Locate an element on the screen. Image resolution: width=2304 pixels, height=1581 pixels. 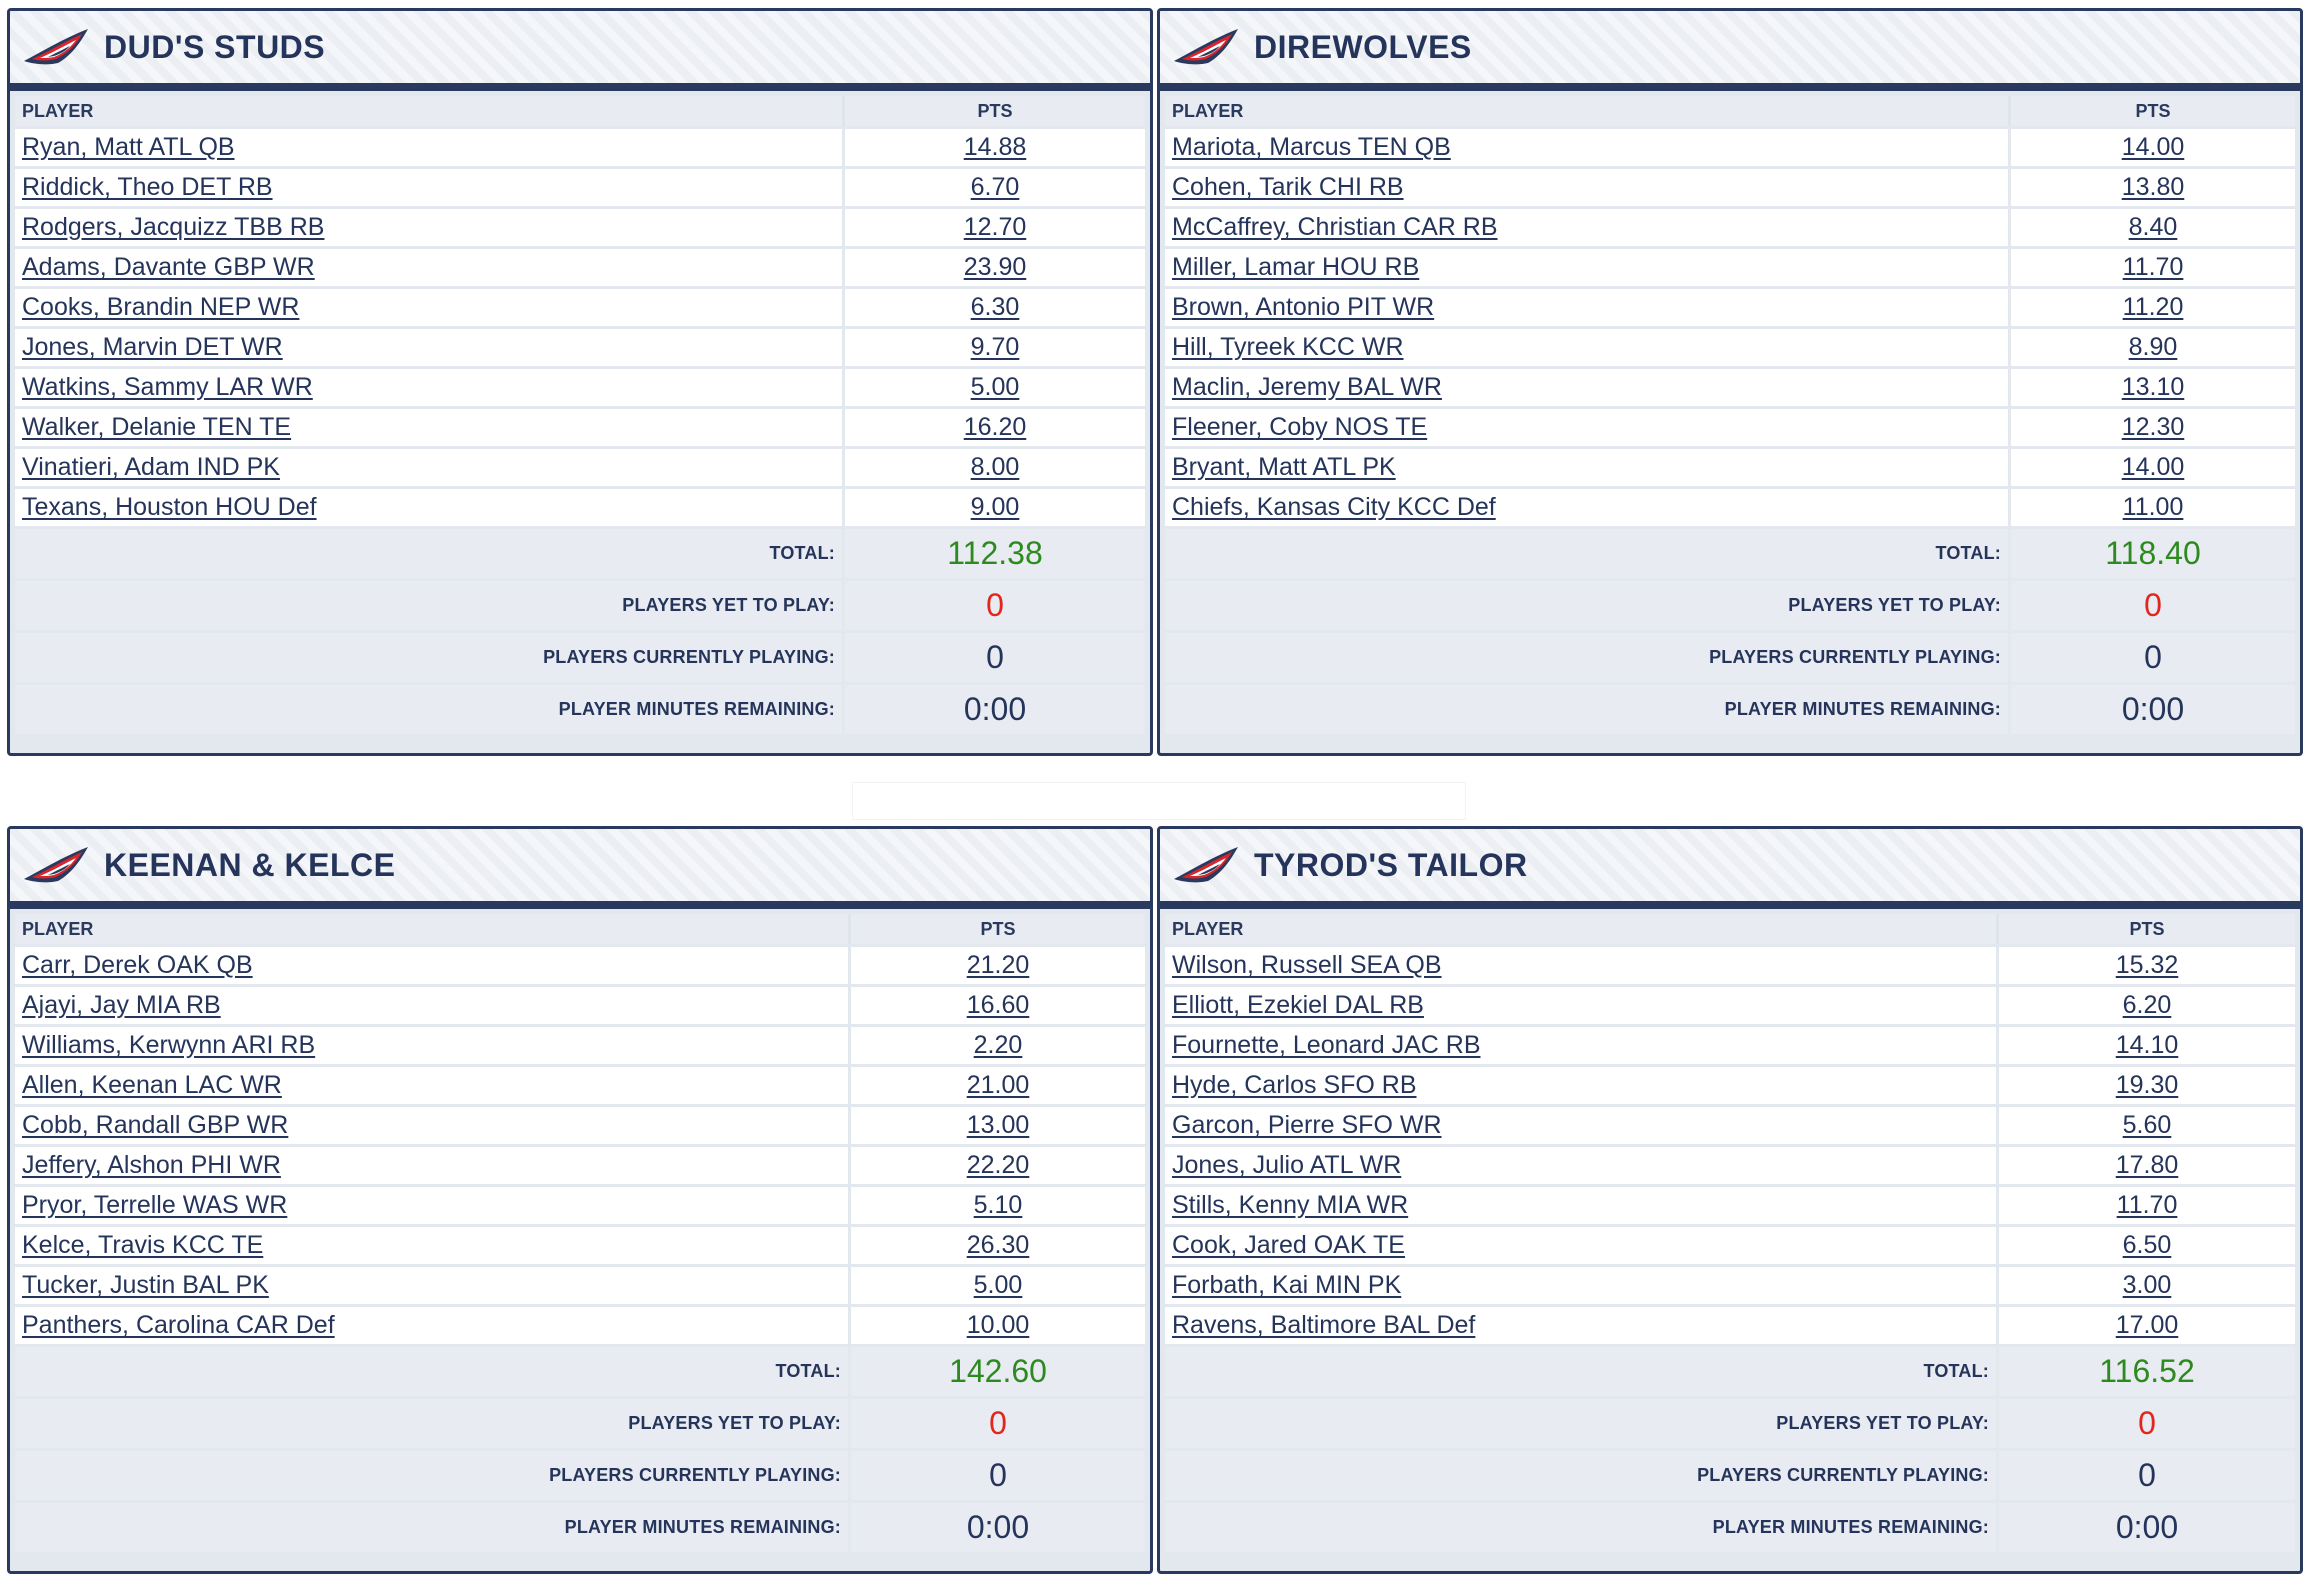
player-link: Elliott, Ezekiel DAL RB is located at coordinates (1298, 1005).